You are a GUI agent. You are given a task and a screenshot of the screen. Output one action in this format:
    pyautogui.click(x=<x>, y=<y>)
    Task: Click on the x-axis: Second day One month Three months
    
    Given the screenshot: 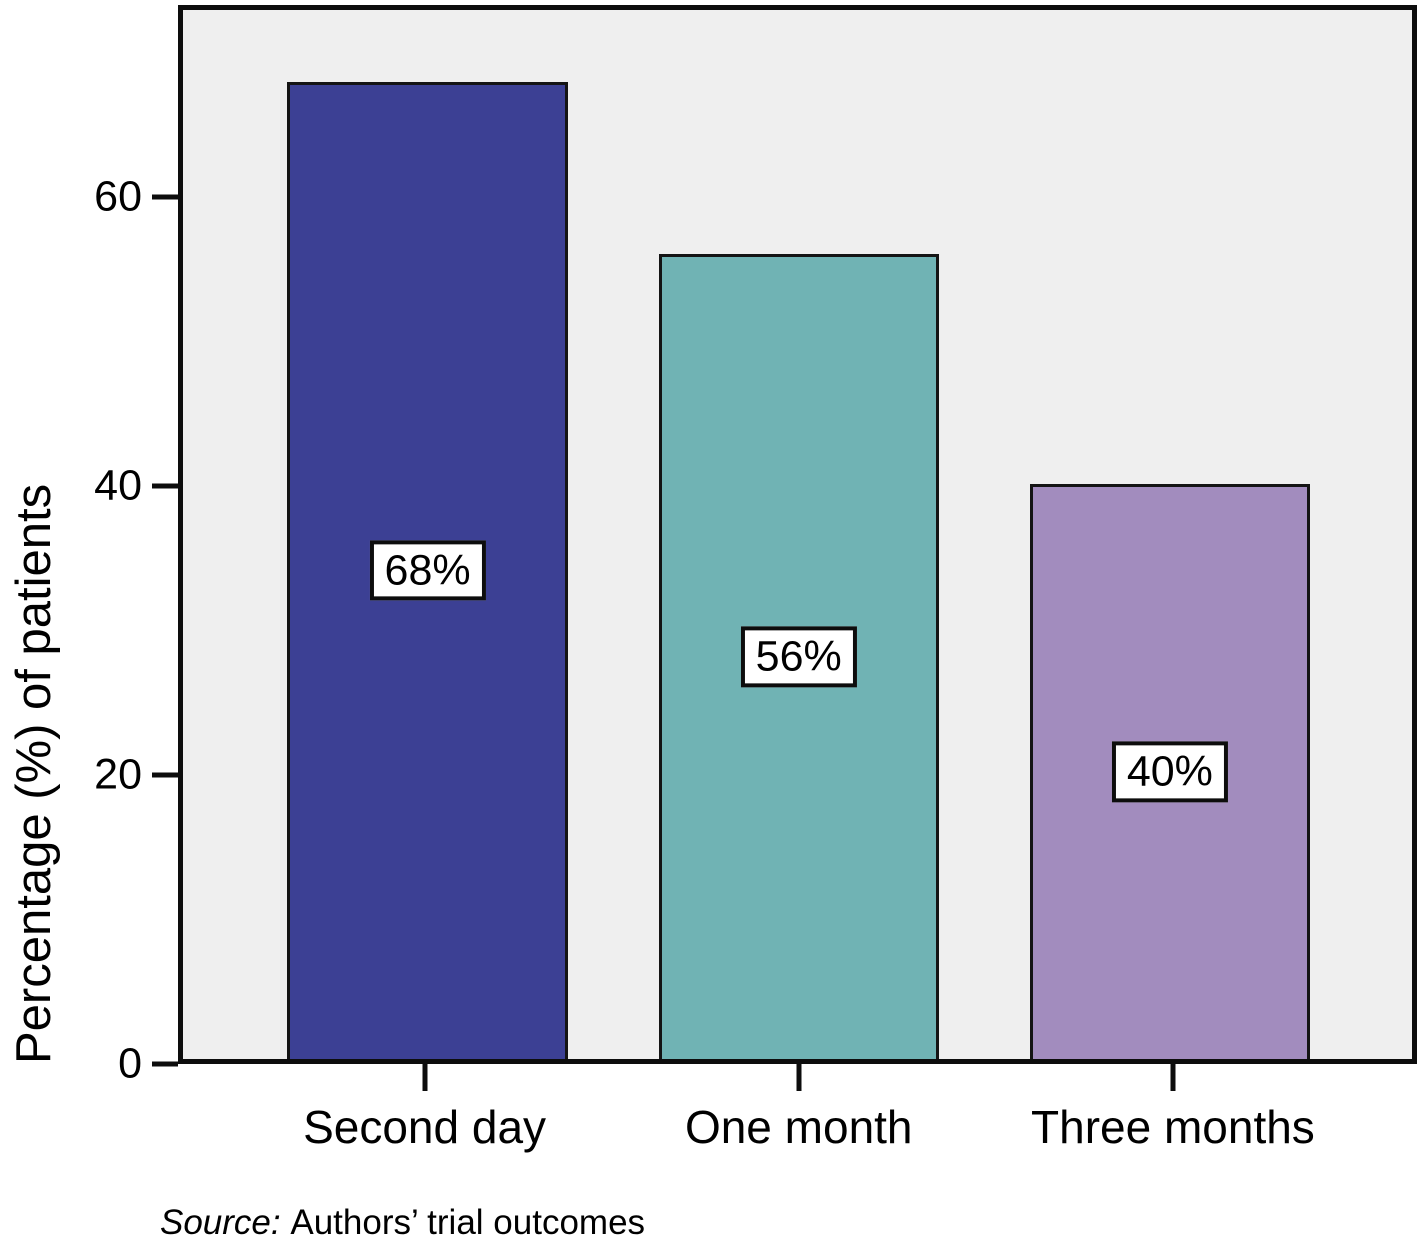 What is the action you would take?
    pyautogui.click(x=797, y=1129)
    